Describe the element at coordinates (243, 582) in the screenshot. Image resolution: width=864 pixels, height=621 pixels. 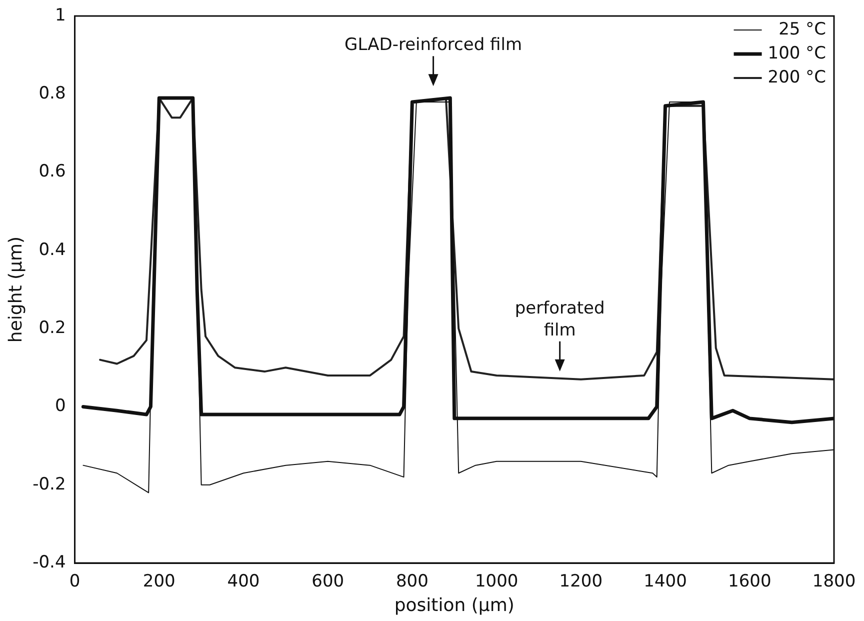
I see `x-tick-label: 400` at that location.